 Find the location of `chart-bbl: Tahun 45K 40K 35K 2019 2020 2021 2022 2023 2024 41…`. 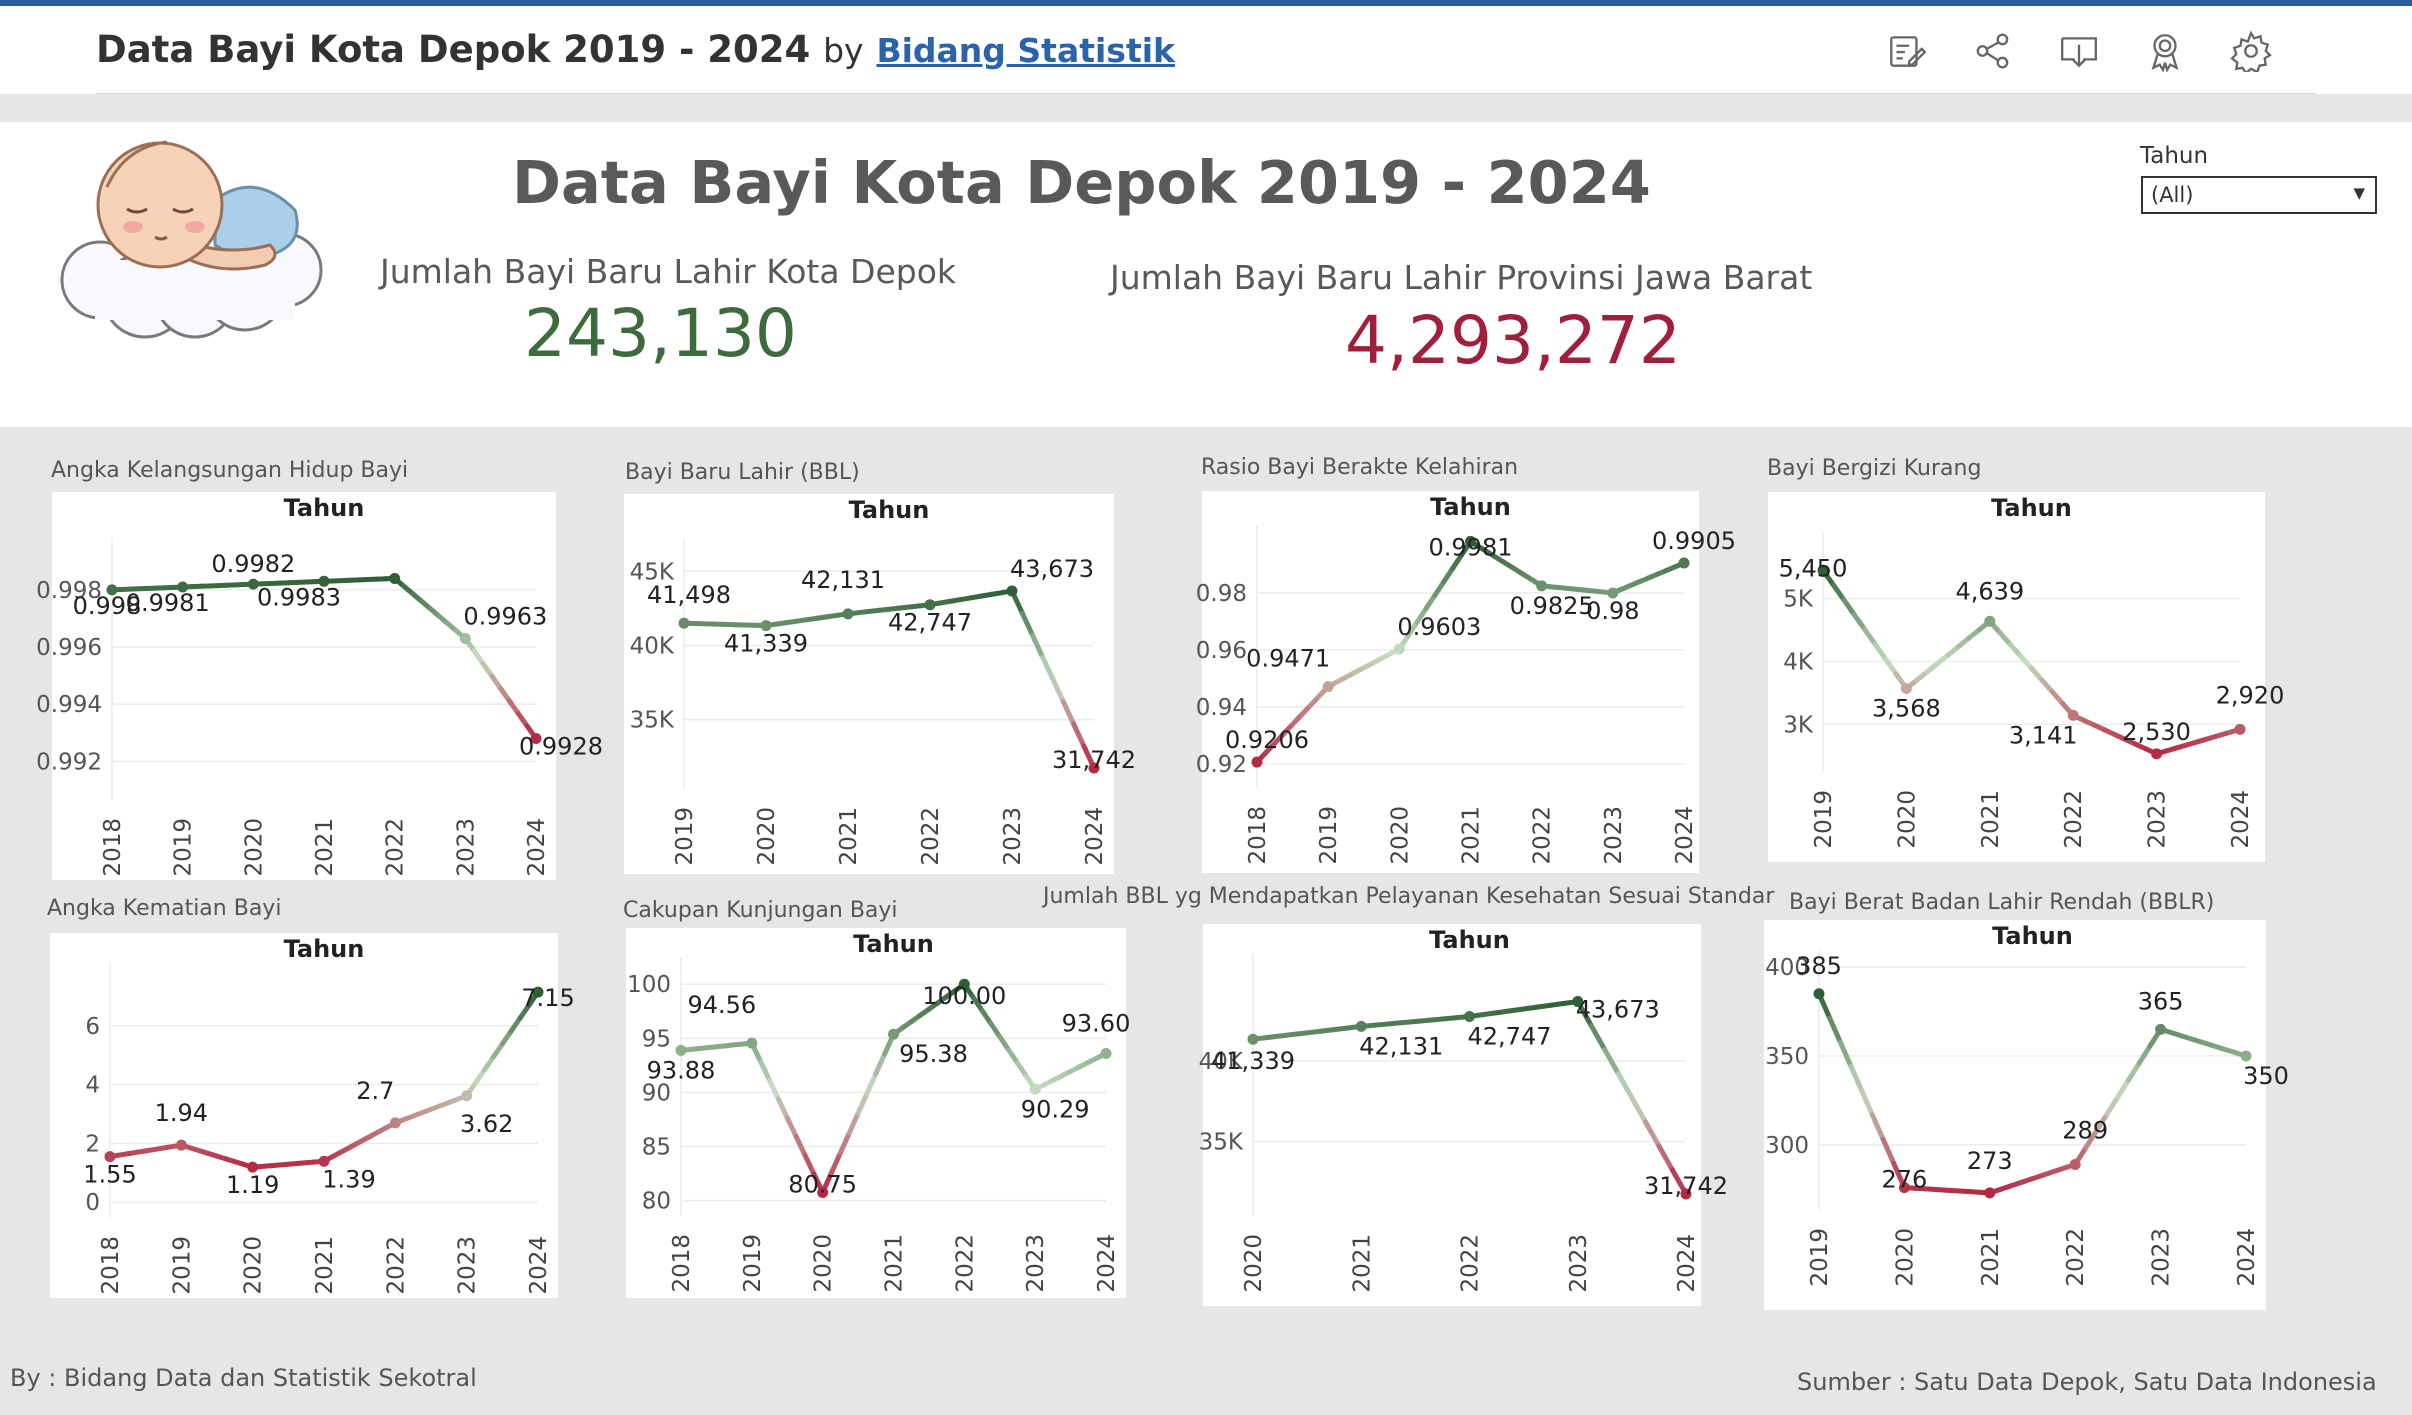

chart-bbl: Tahun 45K 40K 35K 2019 2020 2021 2022 2023 2024 41… is located at coordinates (880, 684).